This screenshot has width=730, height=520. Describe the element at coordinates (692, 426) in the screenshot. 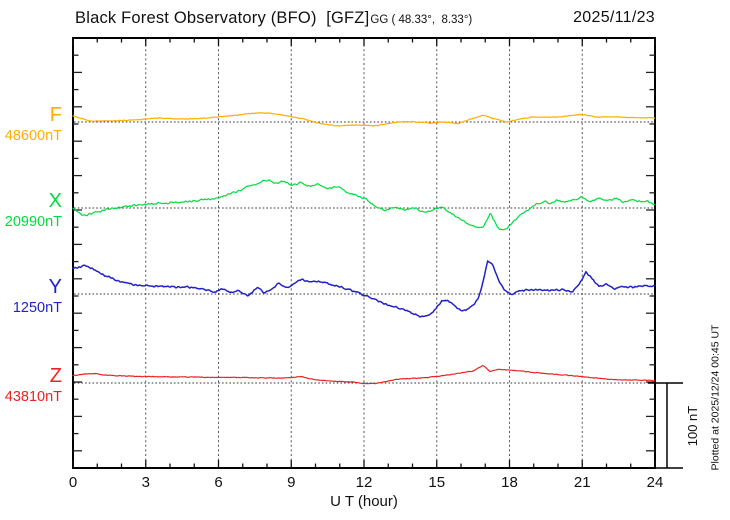

I see `scale-bar-label: 100 nT` at that location.